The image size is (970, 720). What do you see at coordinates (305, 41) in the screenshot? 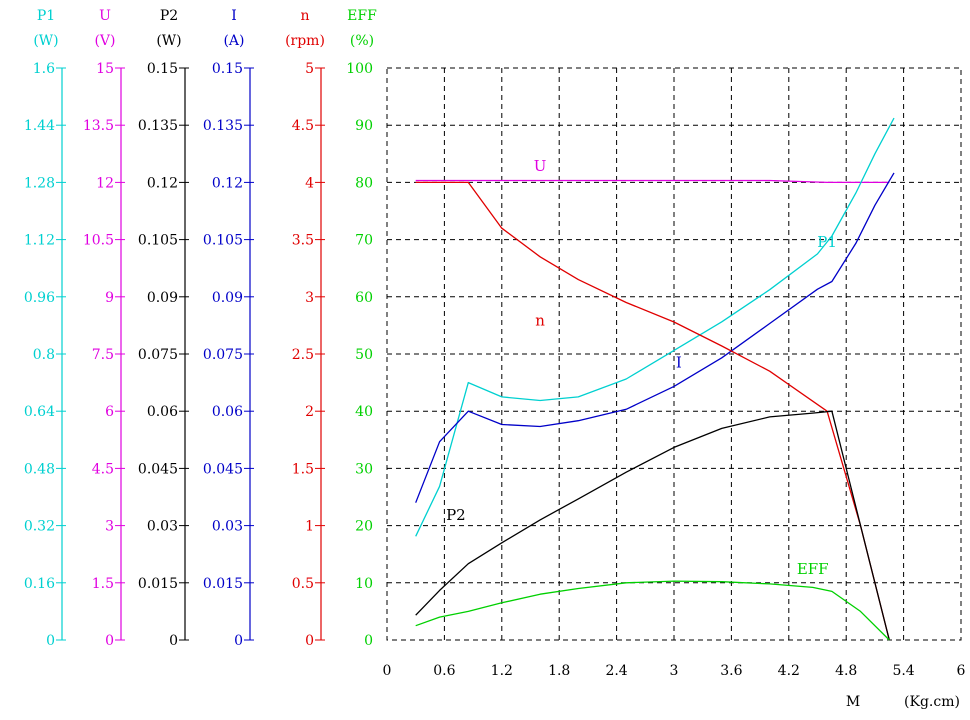
I see `y-axis-unit: (rpm)` at bounding box center [305, 41].